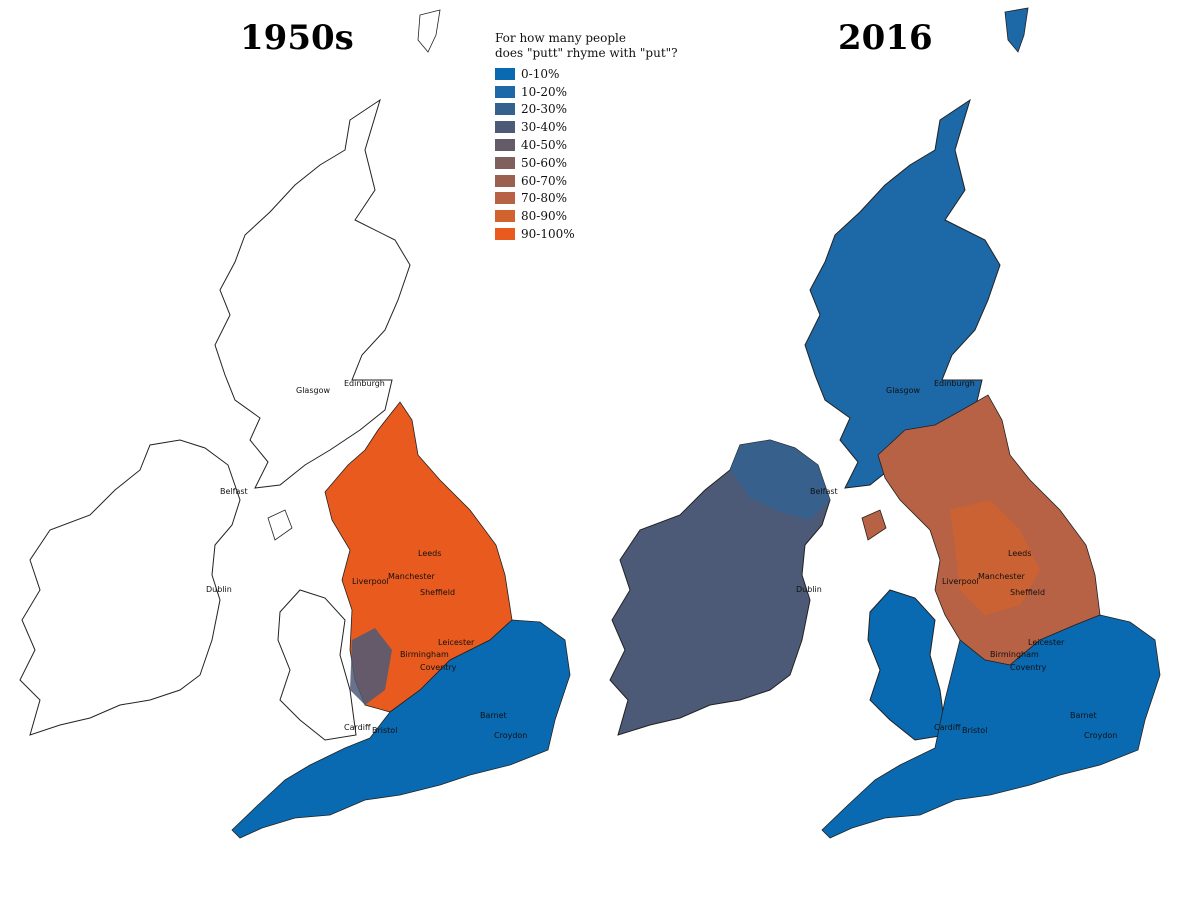 This screenshot has height=915, width=1179. I want to click on panel-title-2016: 2016, so click(885, 38).